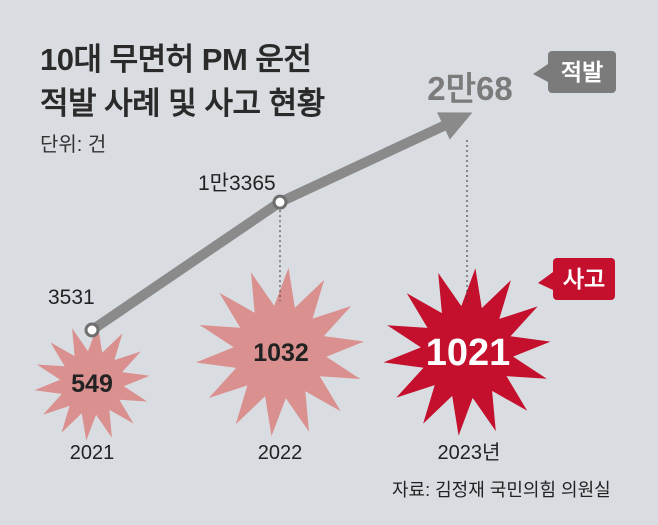 The width and height of the screenshot is (658, 525). What do you see at coordinates (501, 490) in the screenshot?
I see `source-note: 자료: 김정재 국민의힘 의원실` at bounding box center [501, 490].